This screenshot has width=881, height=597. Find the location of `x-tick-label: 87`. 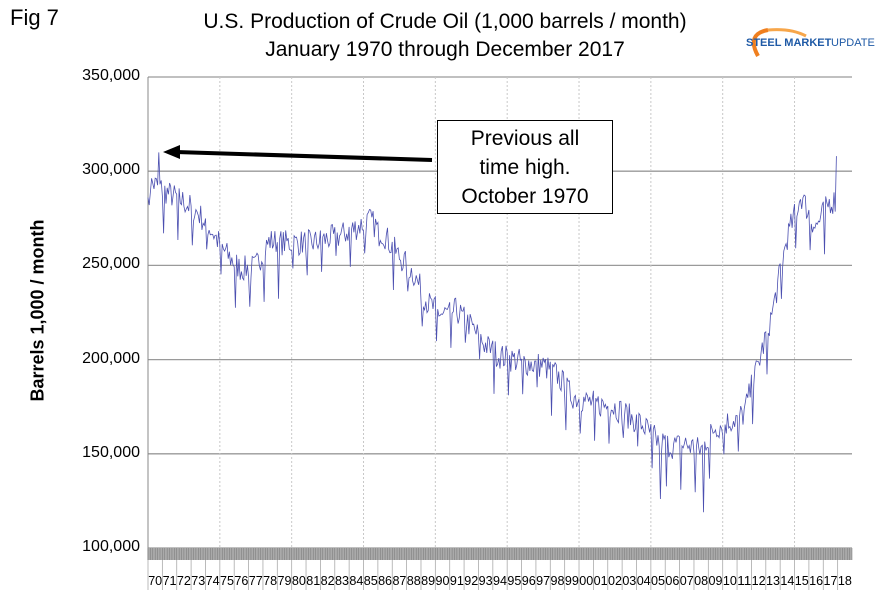

x-tick-label: 87 is located at coordinates (399, 580).